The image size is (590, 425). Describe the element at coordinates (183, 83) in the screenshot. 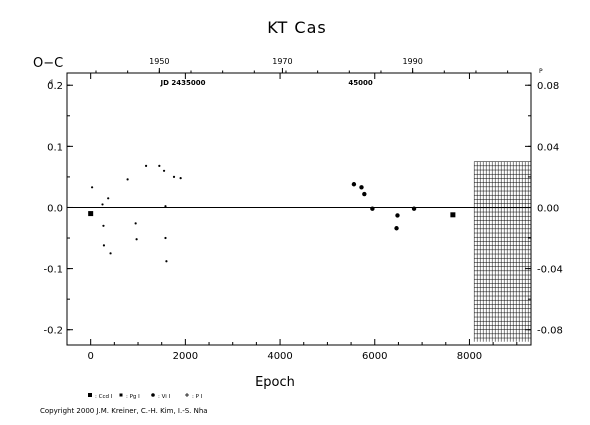

I see `jd-label: JD 2435000` at that location.